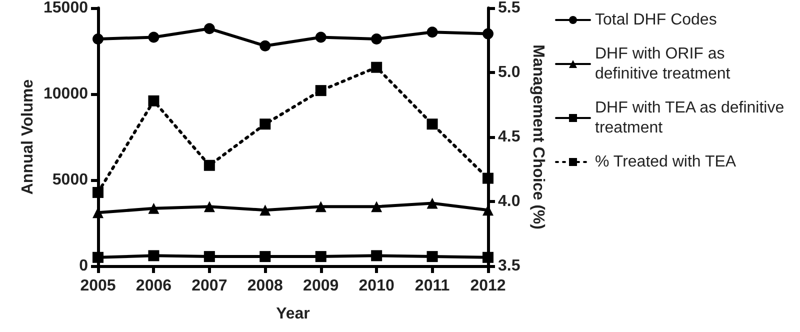 This screenshot has width=800, height=332. What do you see at coordinates (98, 286) in the screenshot?
I see `x-tick-label: 2005` at bounding box center [98, 286].